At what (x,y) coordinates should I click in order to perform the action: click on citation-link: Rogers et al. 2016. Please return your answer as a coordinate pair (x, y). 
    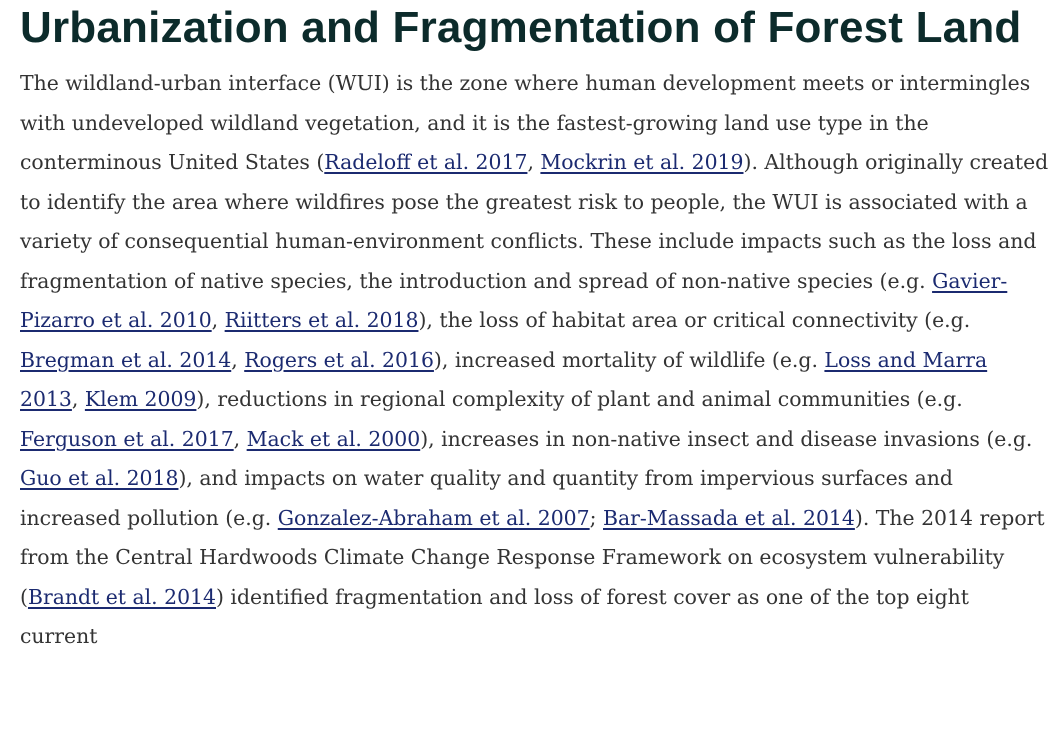
    Looking at the image, I should click on (339, 359).